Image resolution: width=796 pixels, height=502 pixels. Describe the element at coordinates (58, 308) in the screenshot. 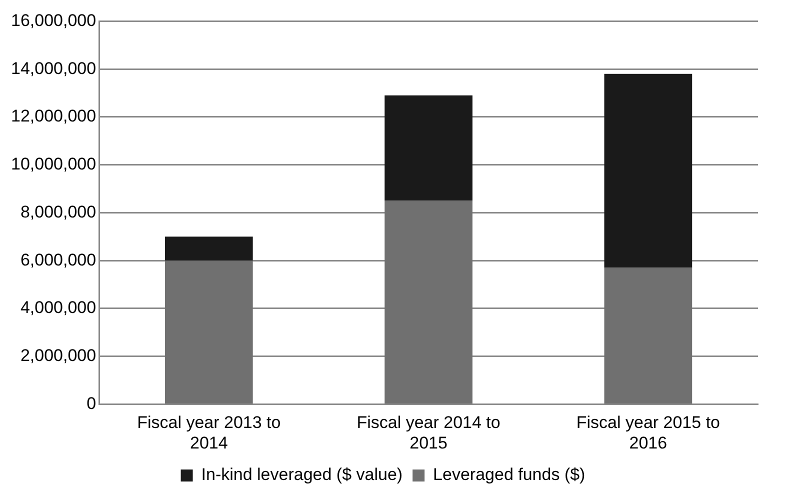

I see `y-tick-label: 4,000,000` at that location.